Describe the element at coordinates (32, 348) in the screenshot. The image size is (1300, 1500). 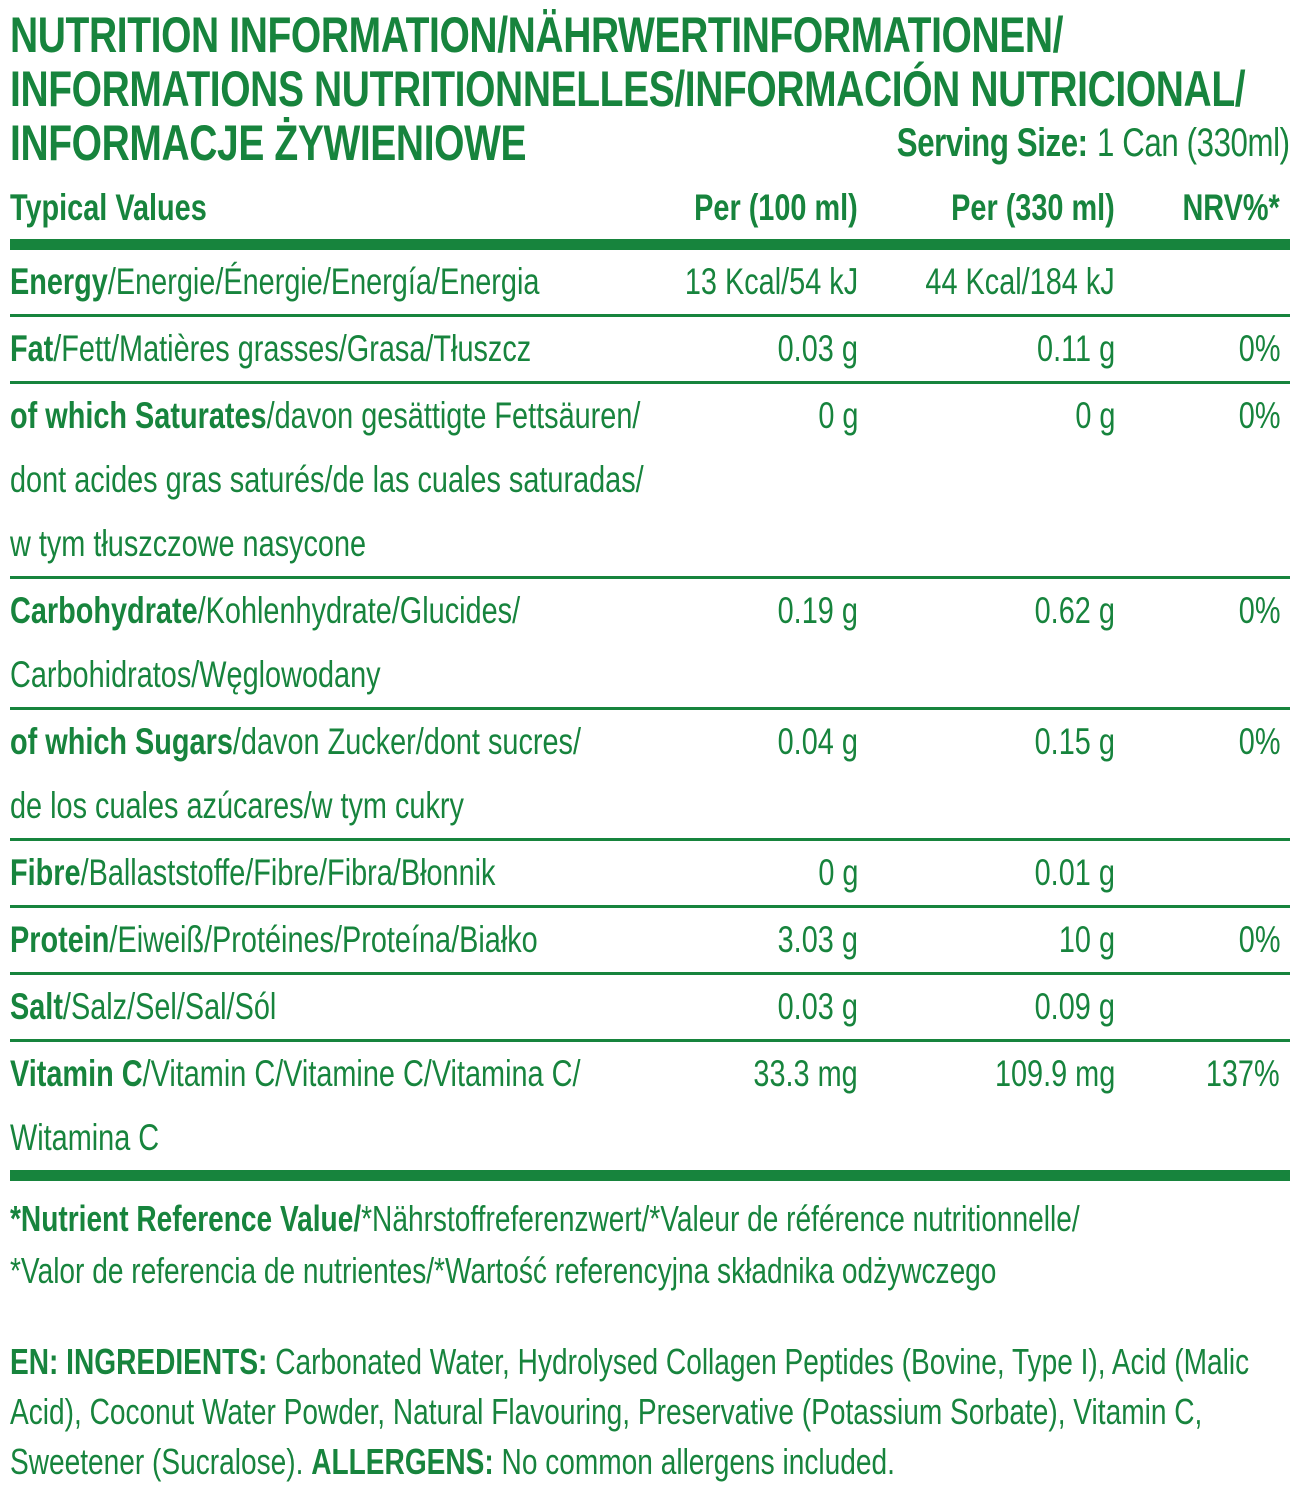
I see `nutrient-name: Fat` at that location.